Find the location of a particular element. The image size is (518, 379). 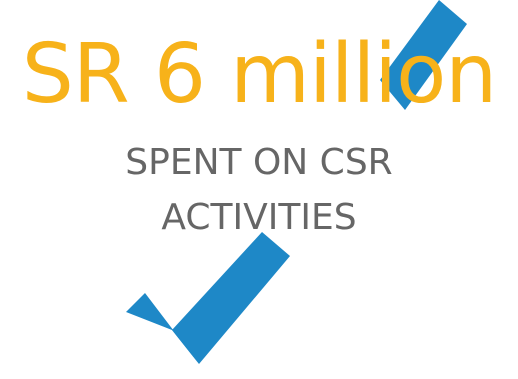

checkmark-stroke-upper is located at coordinates (423, 55).